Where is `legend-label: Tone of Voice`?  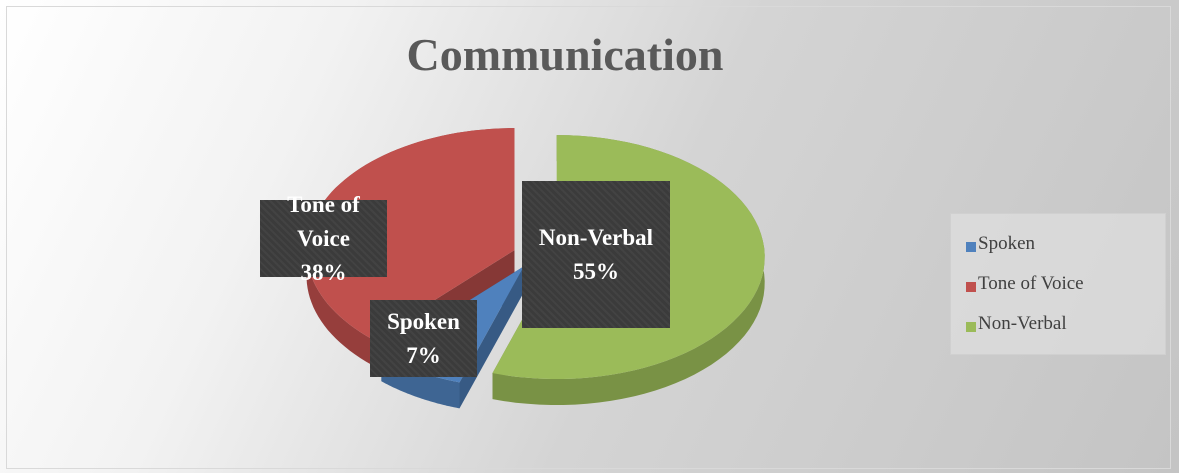
legend-label: Tone of Voice is located at coordinates (1031, 283).